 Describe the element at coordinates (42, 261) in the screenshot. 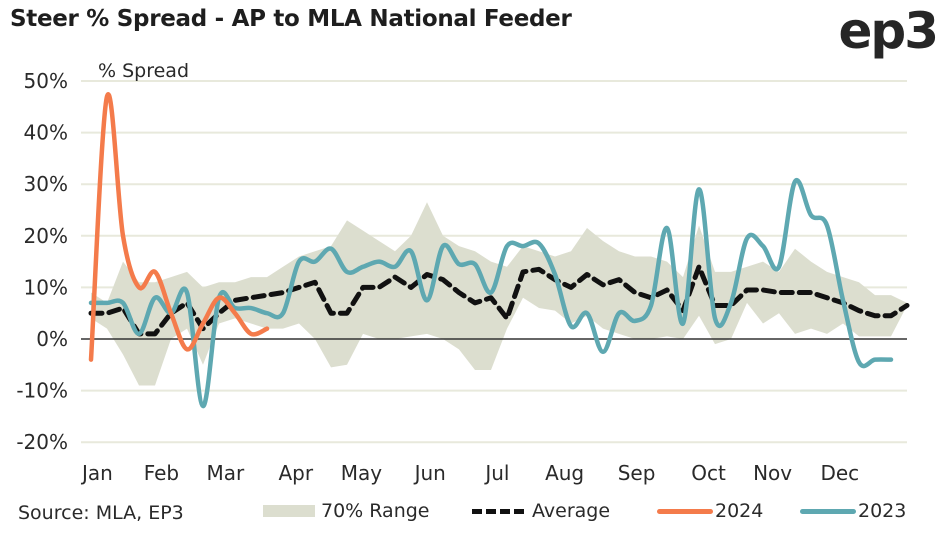

I see `y-axis-ticks: -20% -10% 0% 10% 20% 30% 40% 50%` at that location.